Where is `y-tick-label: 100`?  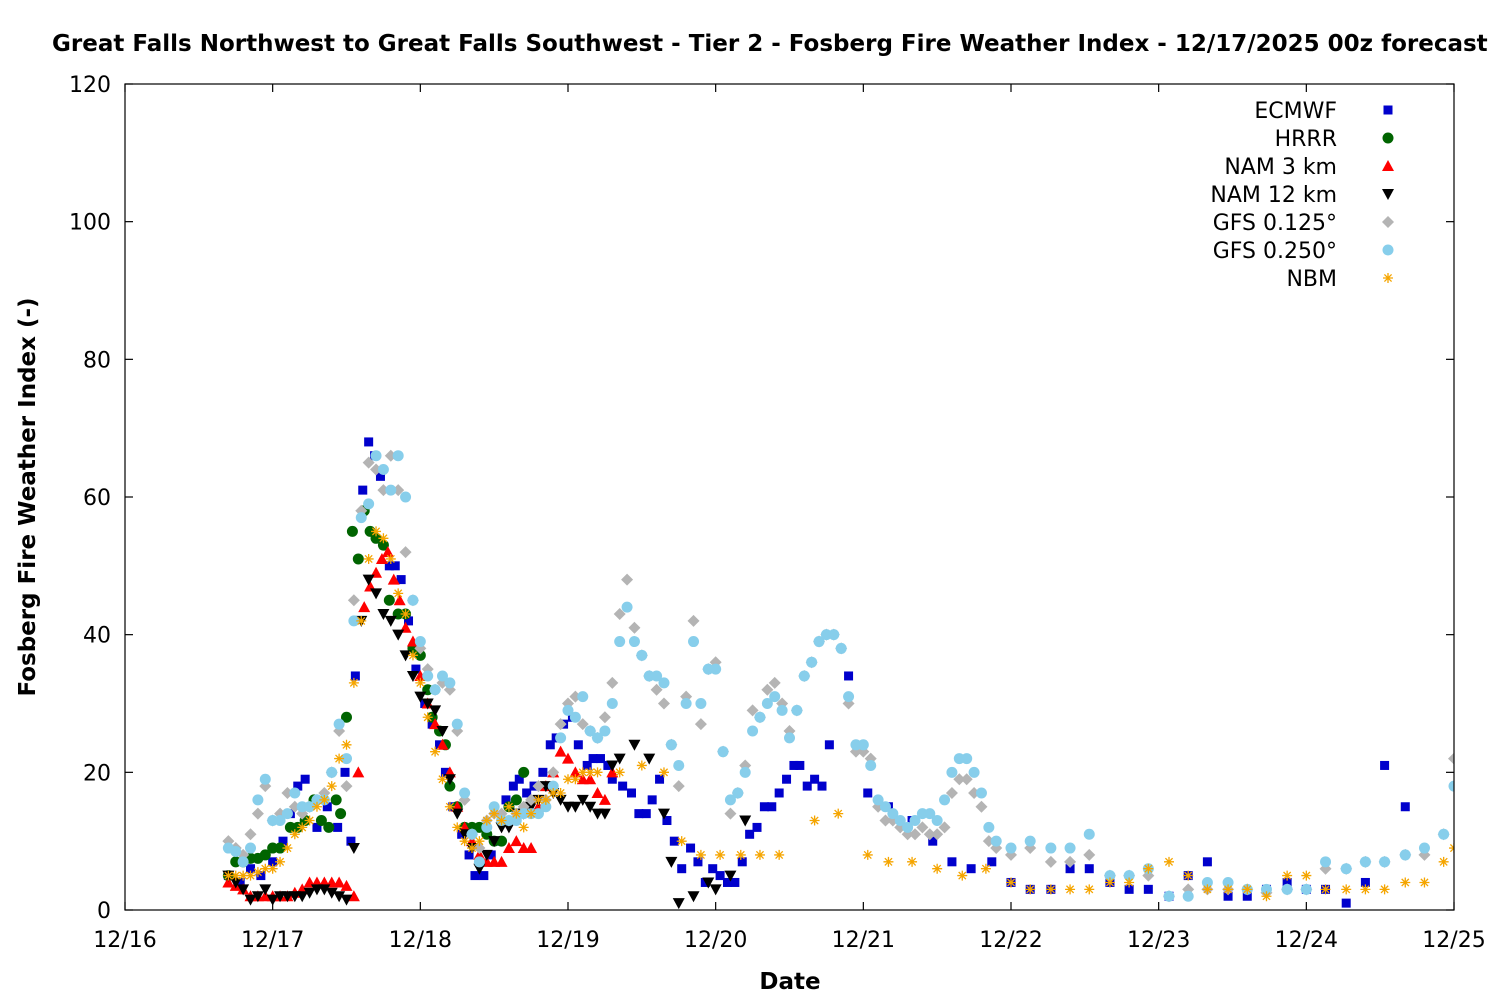
y-tick-label: 100 is located at coordinates (90, 223).